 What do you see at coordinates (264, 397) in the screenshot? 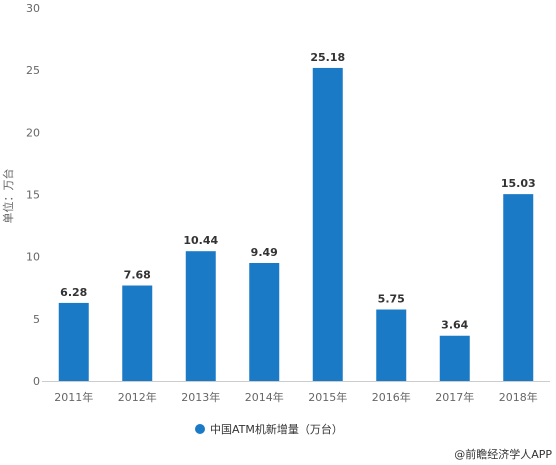
I see `x-tick-label: 2014年` at bounding box center [264, 397].